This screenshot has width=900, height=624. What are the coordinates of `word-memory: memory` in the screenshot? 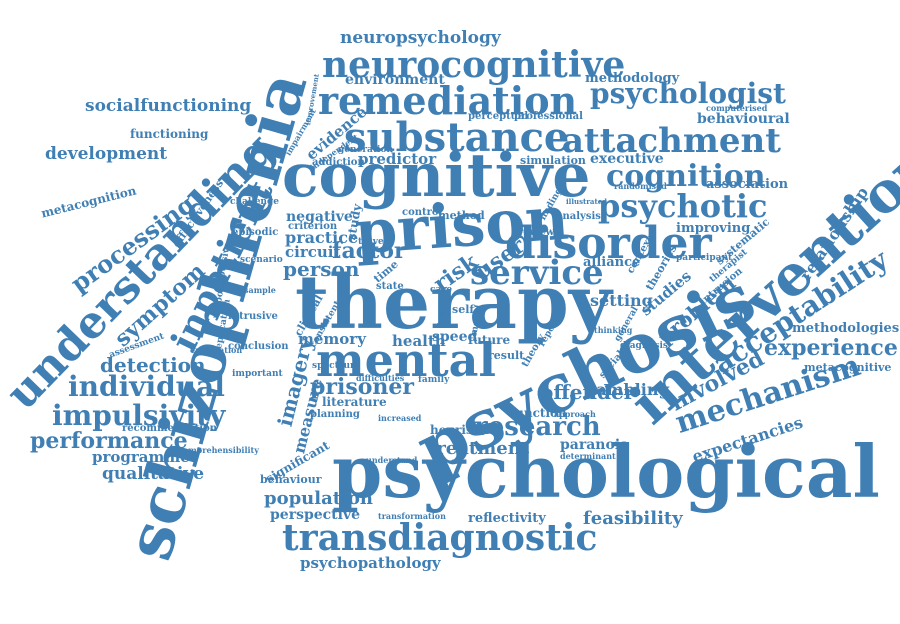 It's located at (332, 339).